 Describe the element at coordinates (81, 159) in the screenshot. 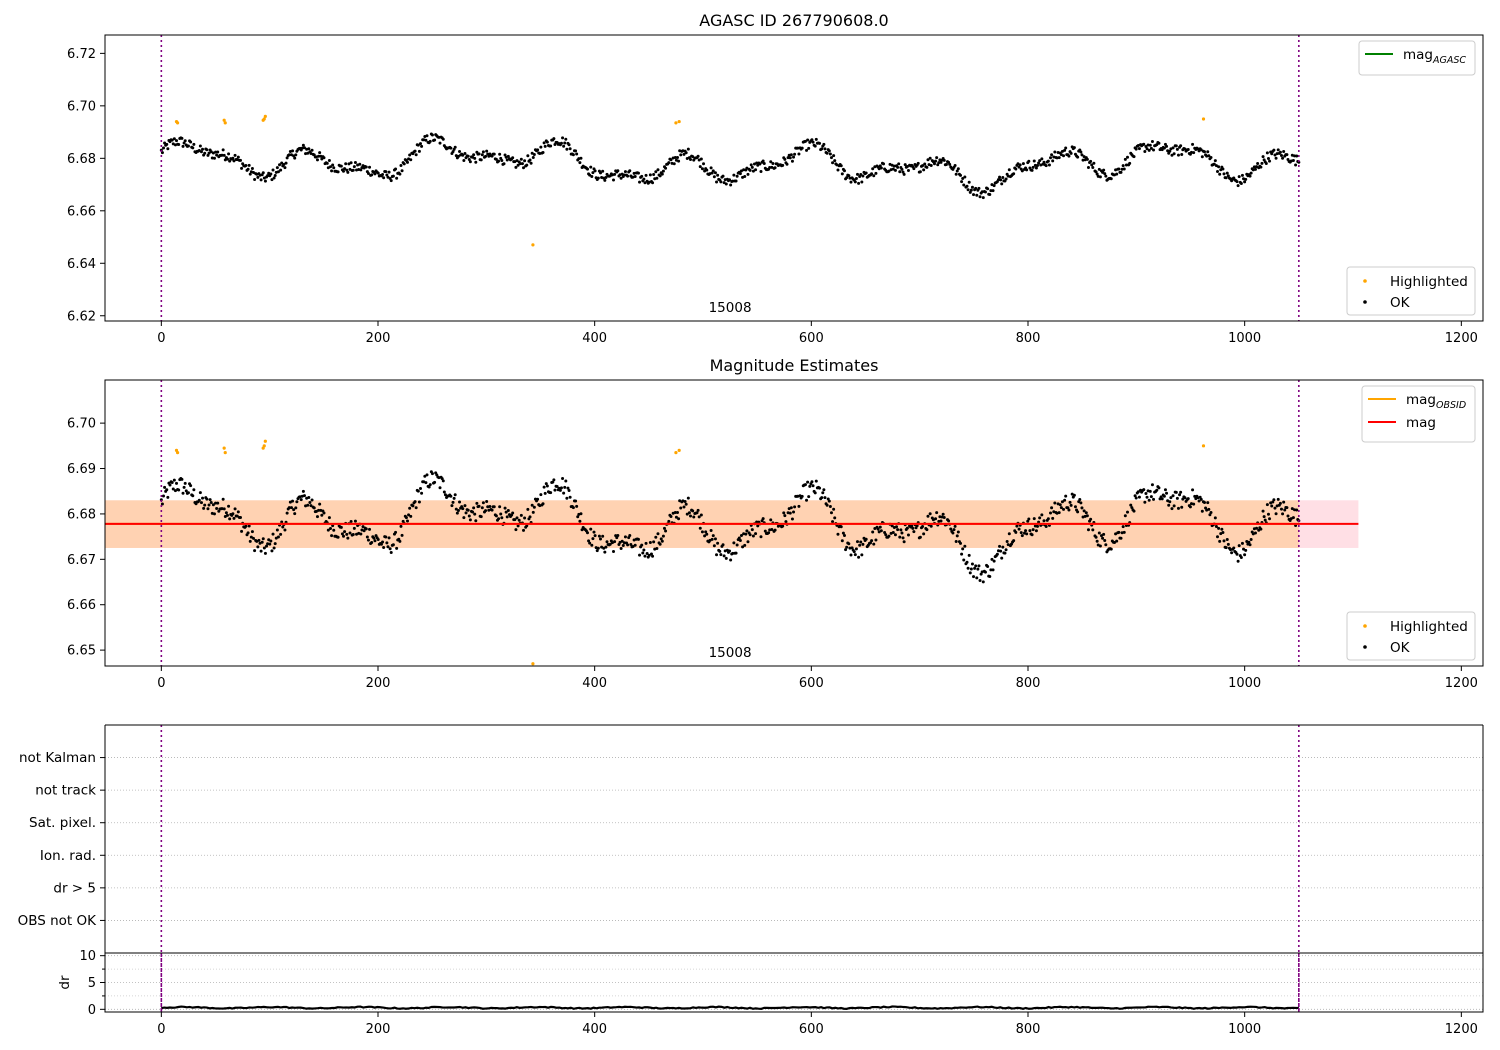

I see `p1-ytick-label: 6.68` at that location.